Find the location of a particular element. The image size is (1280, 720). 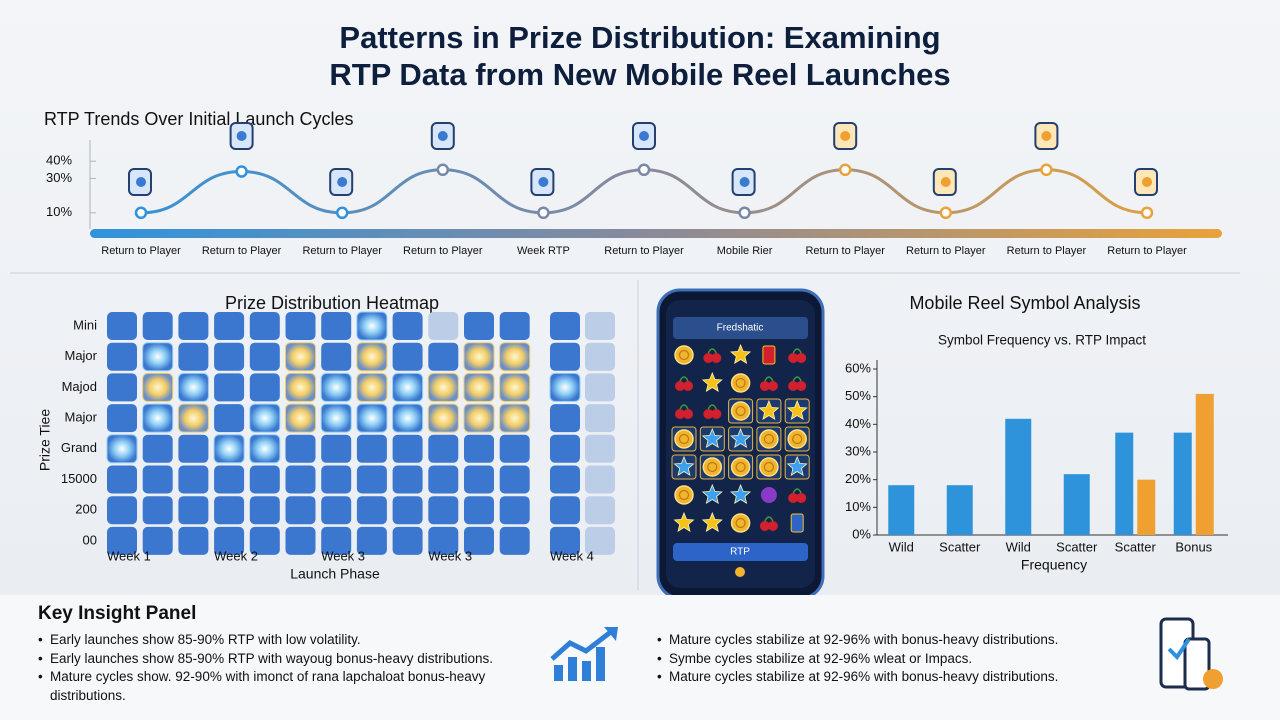

title-line: RTP Data from New Mobile Reel Launches is located at coordinates (639, 74).